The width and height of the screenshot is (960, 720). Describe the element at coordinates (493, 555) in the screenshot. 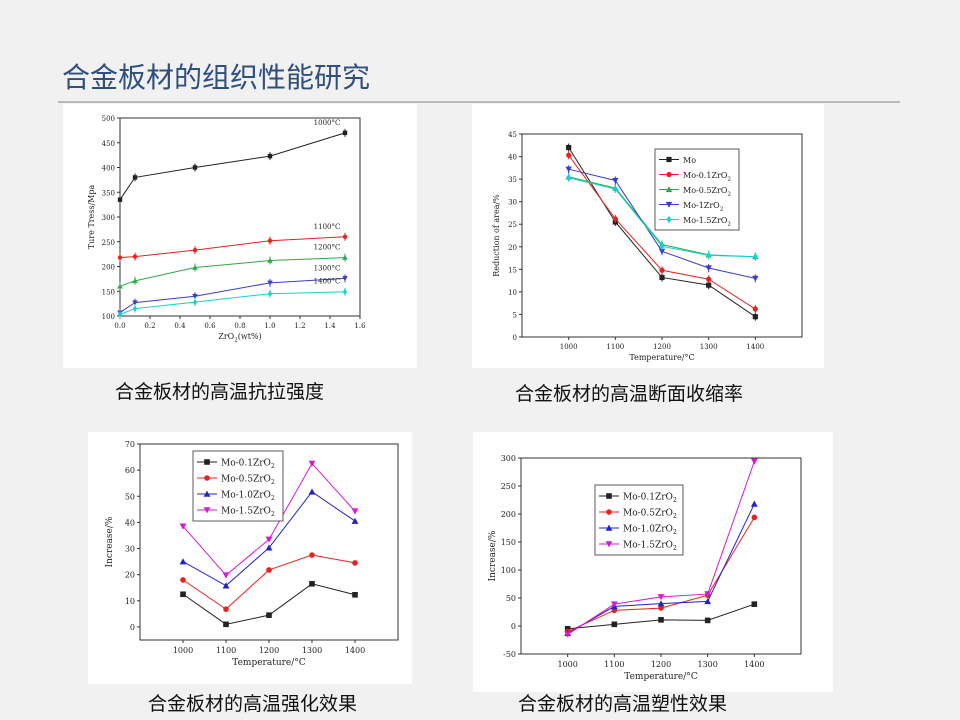

I see `y-axis-label: Increase/%` at that location.